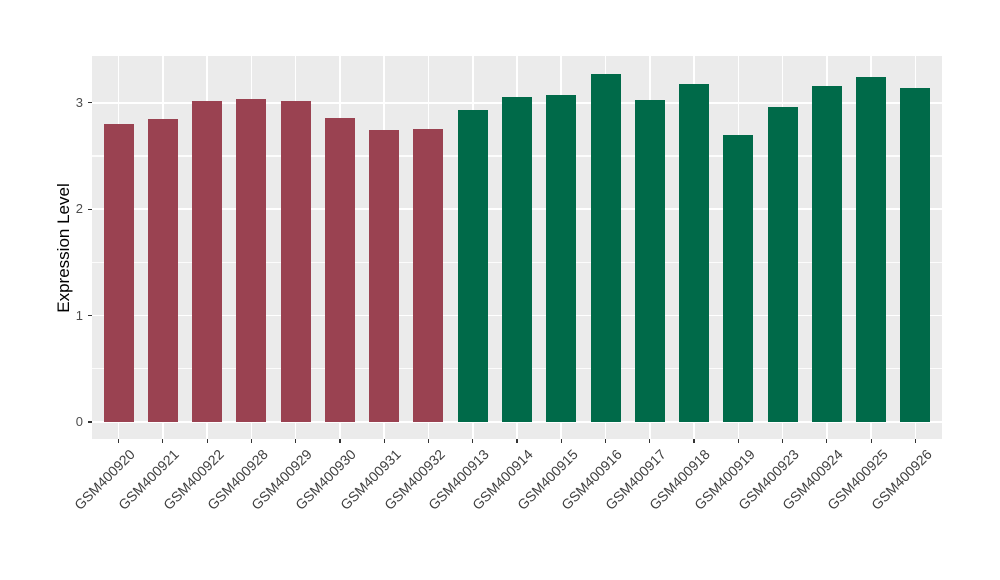 This screenshot has width=1000, height=580. Describe the element at coordinates (605, 248) in the screenshot. I see `bar-GSM400916` at that location.